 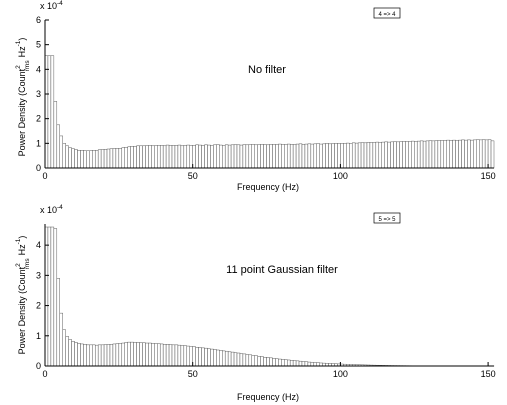 I want to click on x-axis-label-panel-2: Frequency (Hz), so click(x=268, y=397).